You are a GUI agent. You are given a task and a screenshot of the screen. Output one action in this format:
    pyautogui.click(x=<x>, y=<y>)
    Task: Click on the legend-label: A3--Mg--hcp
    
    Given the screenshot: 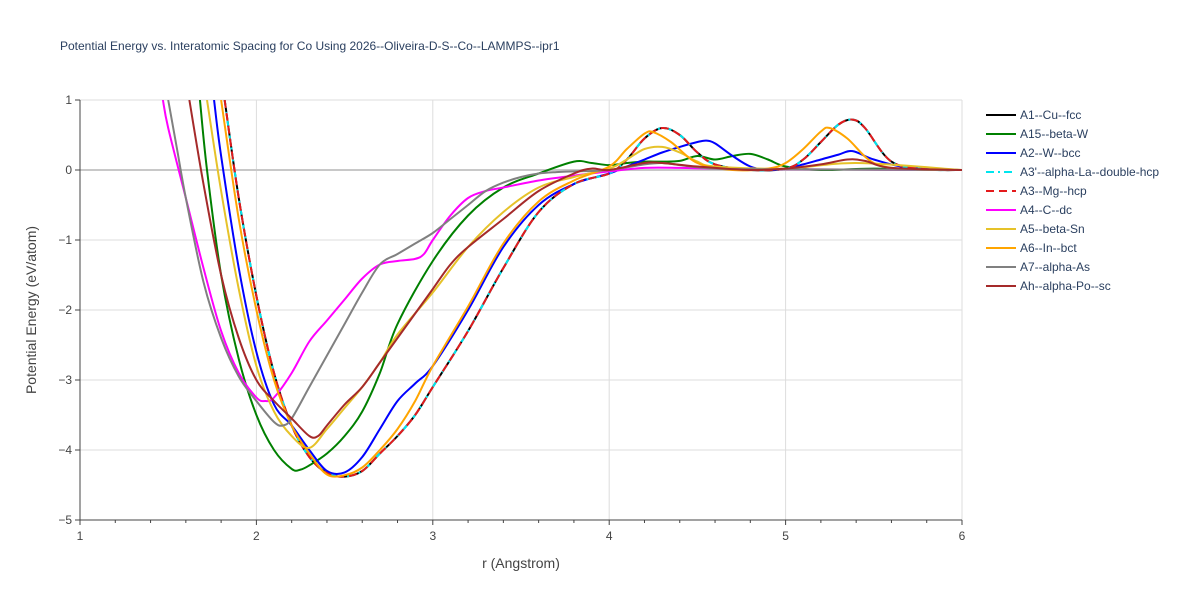 What is the action you would take?
    pyautogui.click(x=1053, y=191)
    